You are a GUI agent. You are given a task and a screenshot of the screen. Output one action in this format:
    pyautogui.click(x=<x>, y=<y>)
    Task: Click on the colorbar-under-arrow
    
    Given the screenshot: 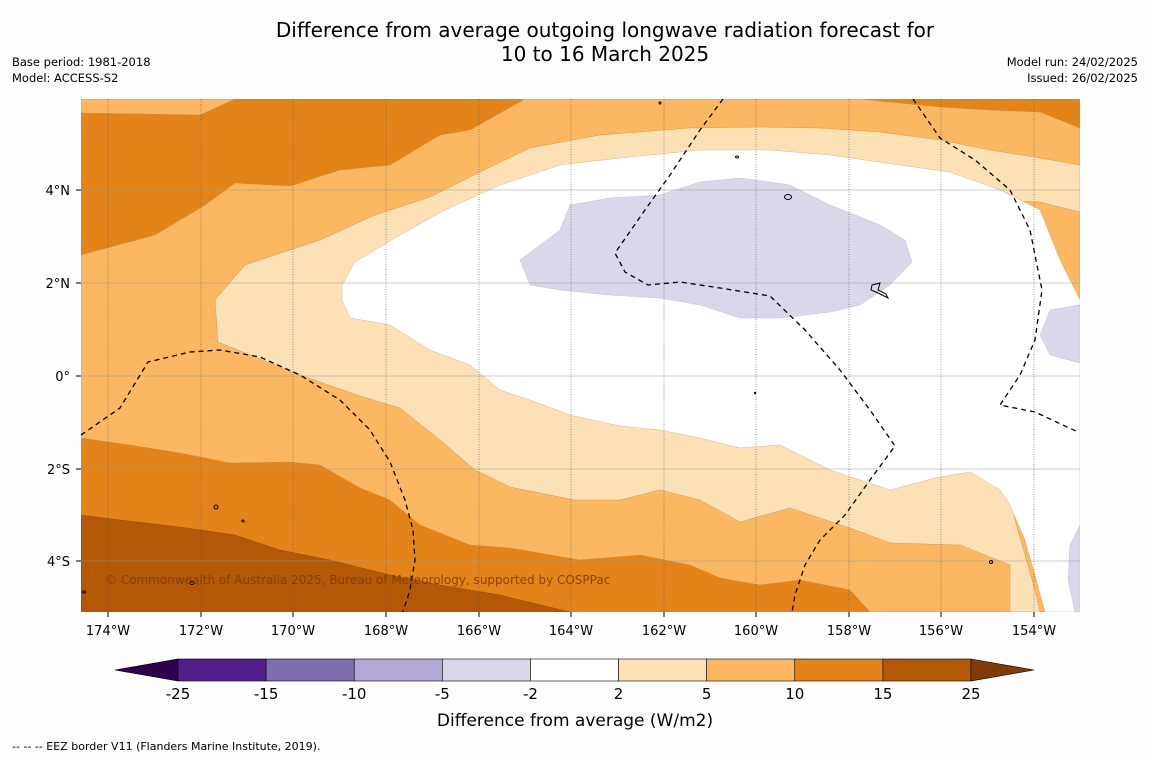 What is the action you would take?
    pyautogui.click(x=146, y=670)
    